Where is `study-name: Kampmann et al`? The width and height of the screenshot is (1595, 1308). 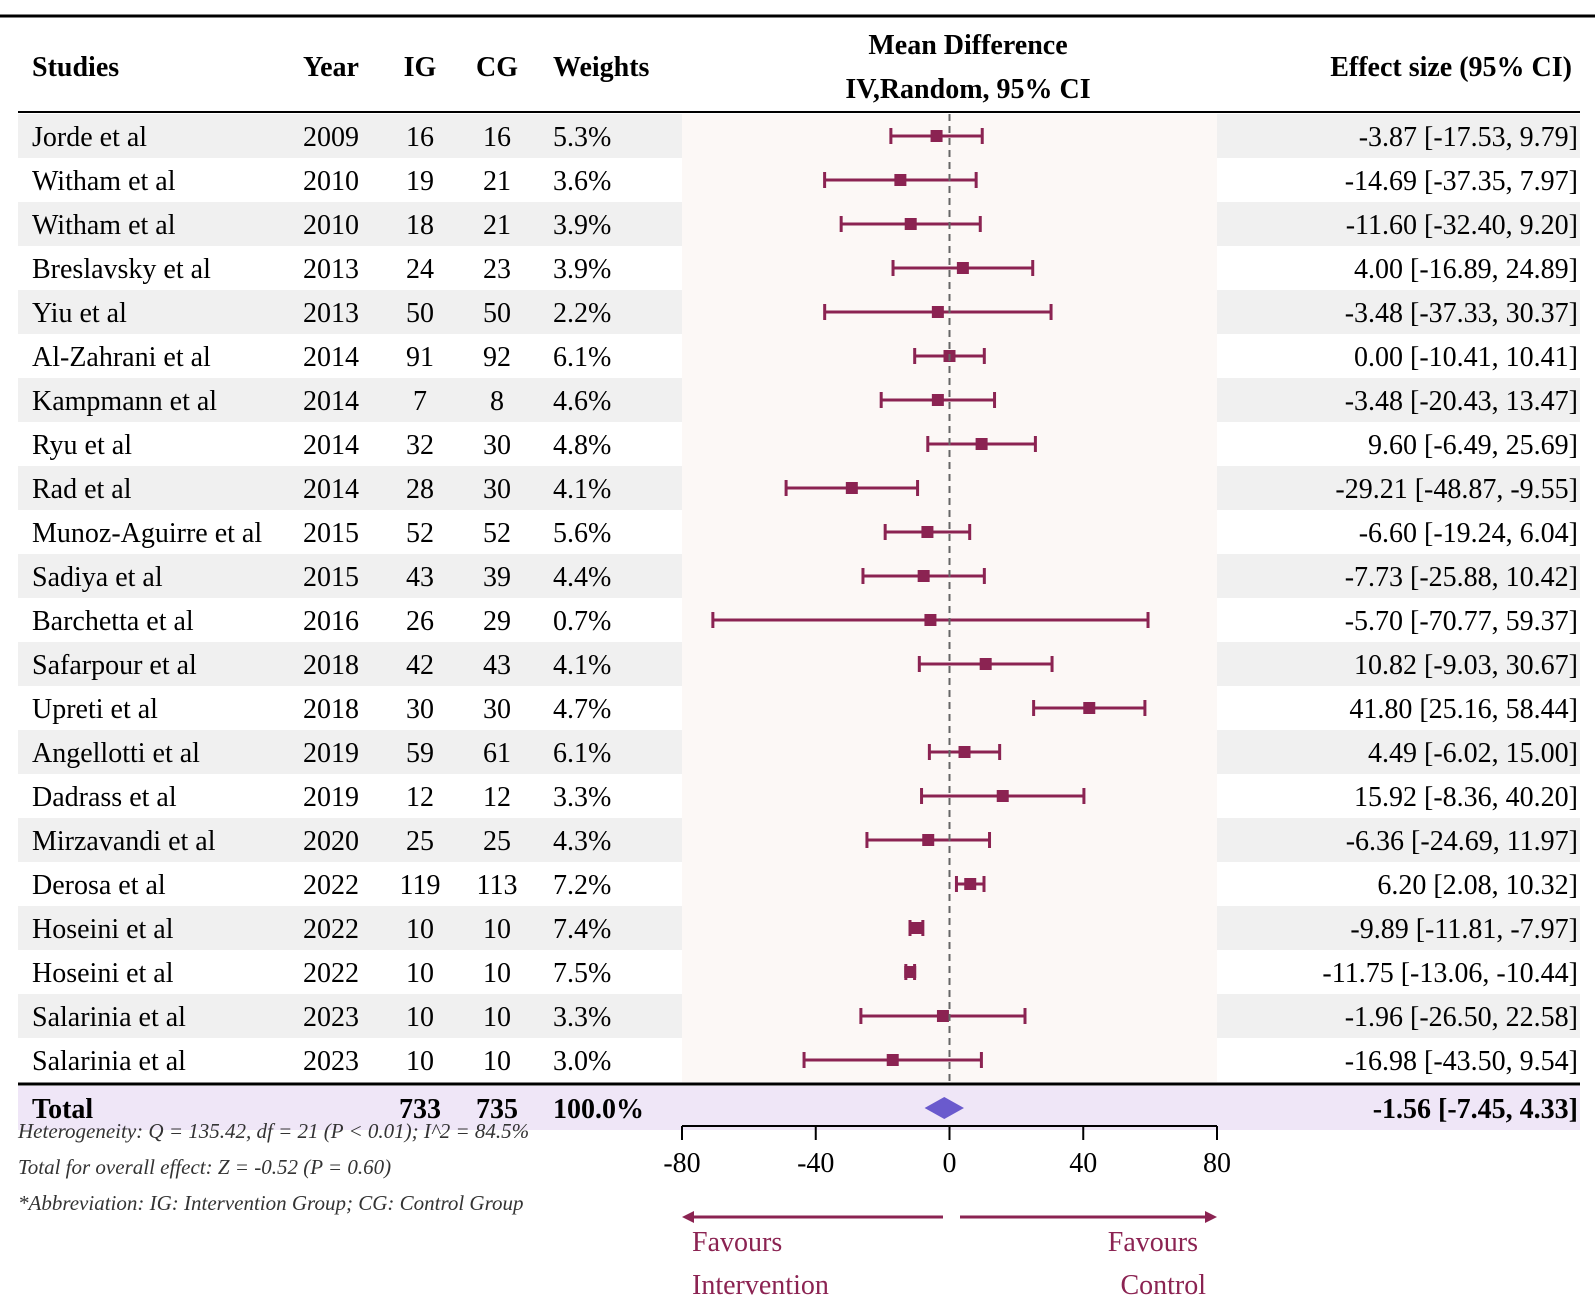
study-name: Kampmann et al is located at coordinates (124, 401).